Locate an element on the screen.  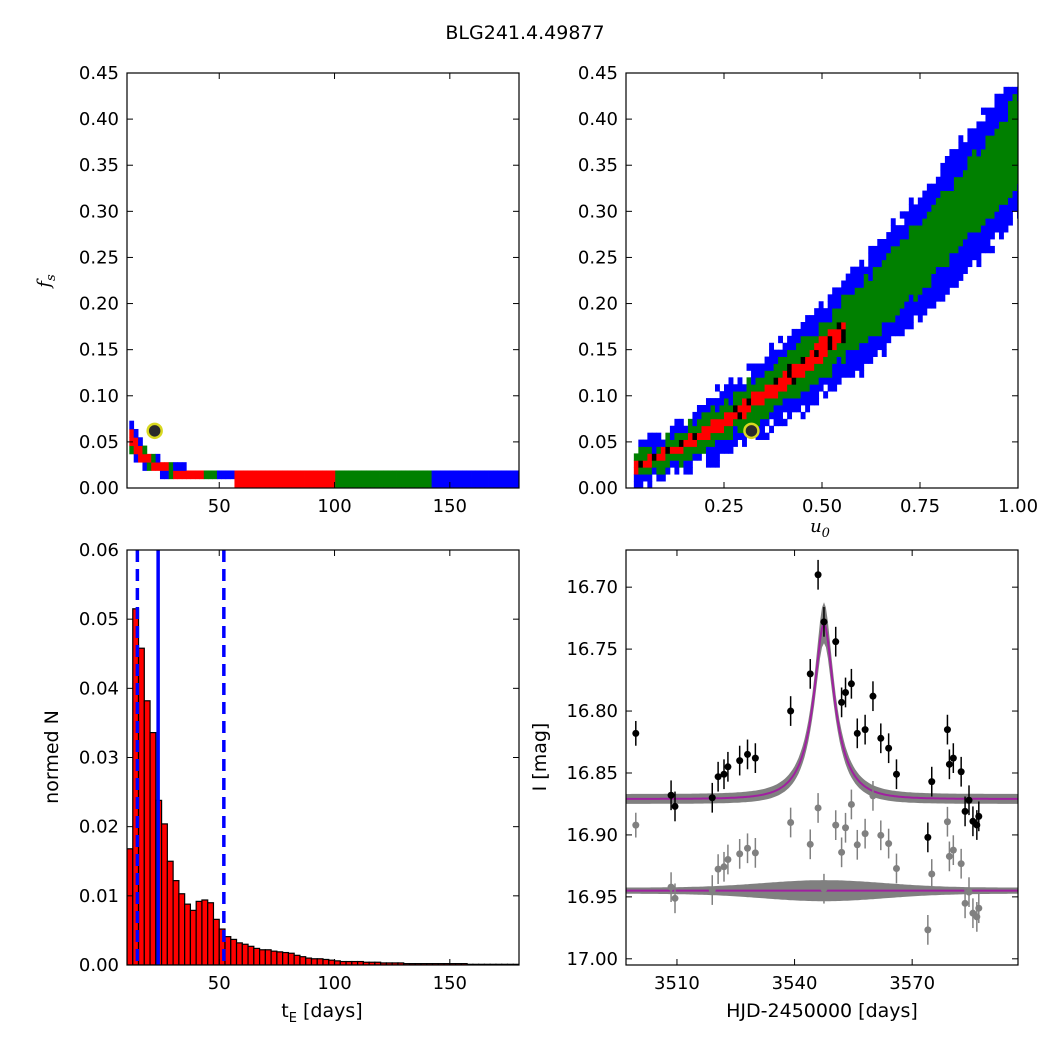
best-fit-marker is located at coordinates (154, 431).